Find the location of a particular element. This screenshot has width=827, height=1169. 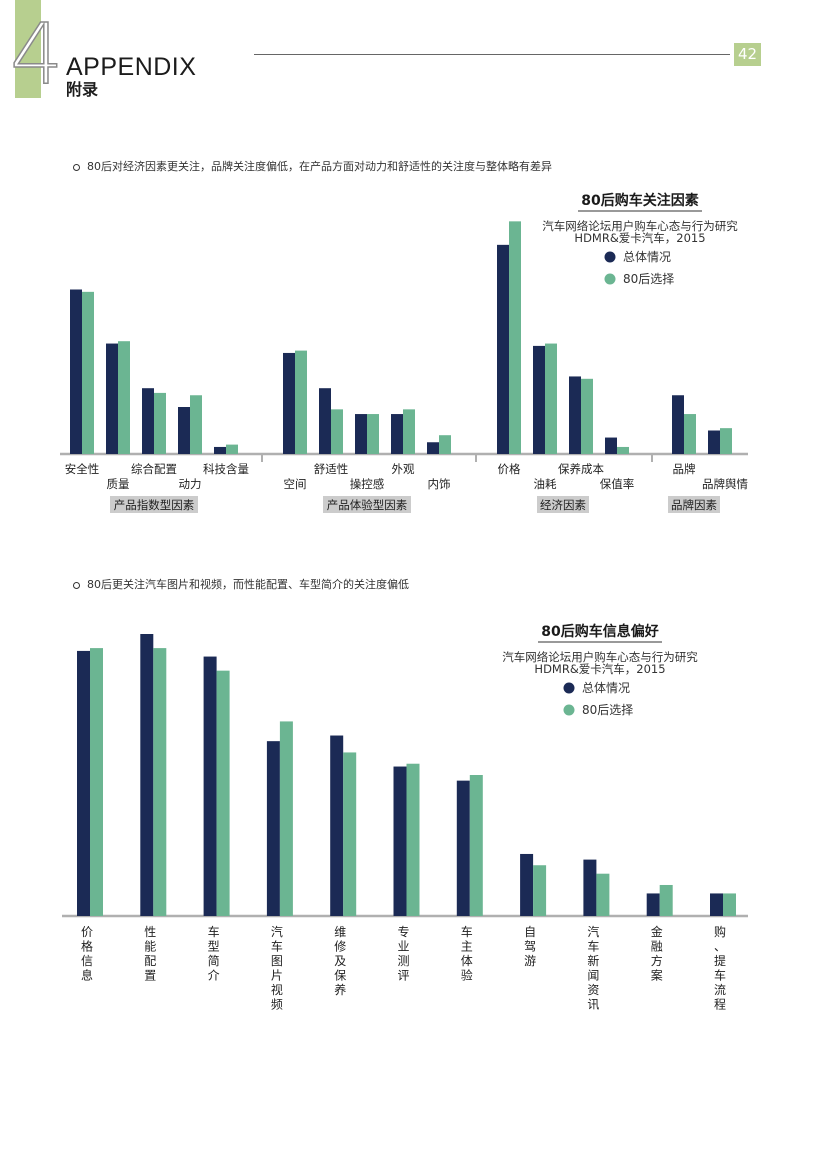

tick-label: 专业测评 is located at coordinates (403, 953).